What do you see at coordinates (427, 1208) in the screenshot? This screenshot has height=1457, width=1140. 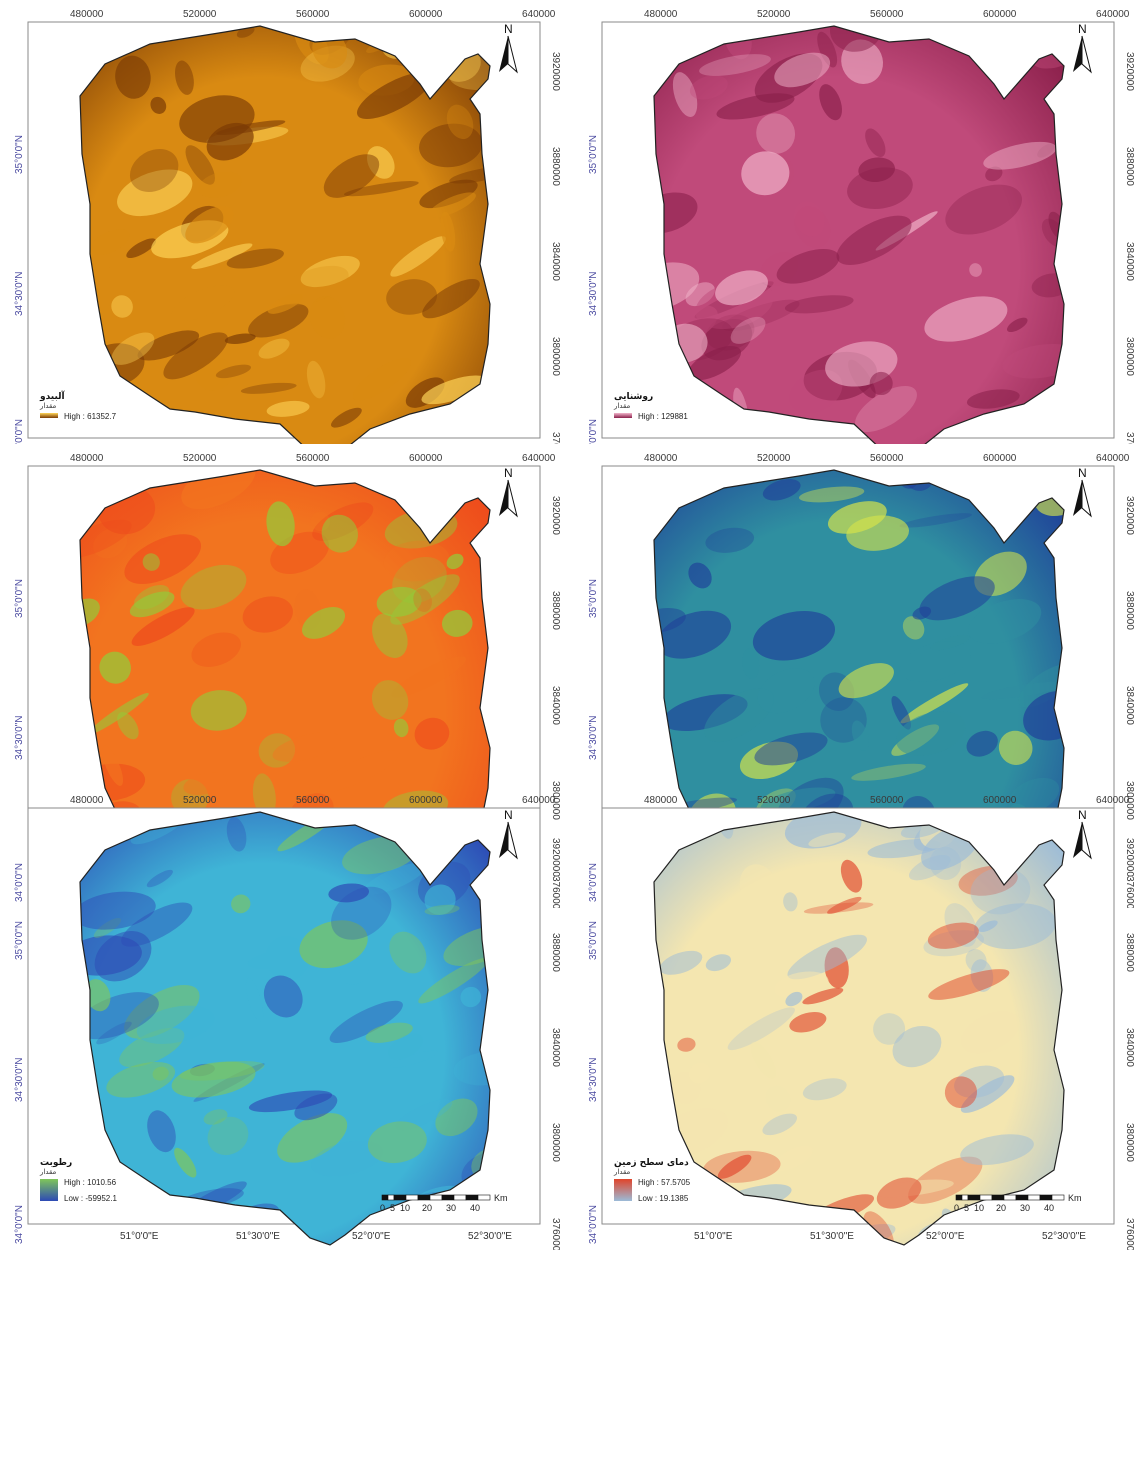 I see `scale-bar-label: 20` at bounding box center [427, 1208].